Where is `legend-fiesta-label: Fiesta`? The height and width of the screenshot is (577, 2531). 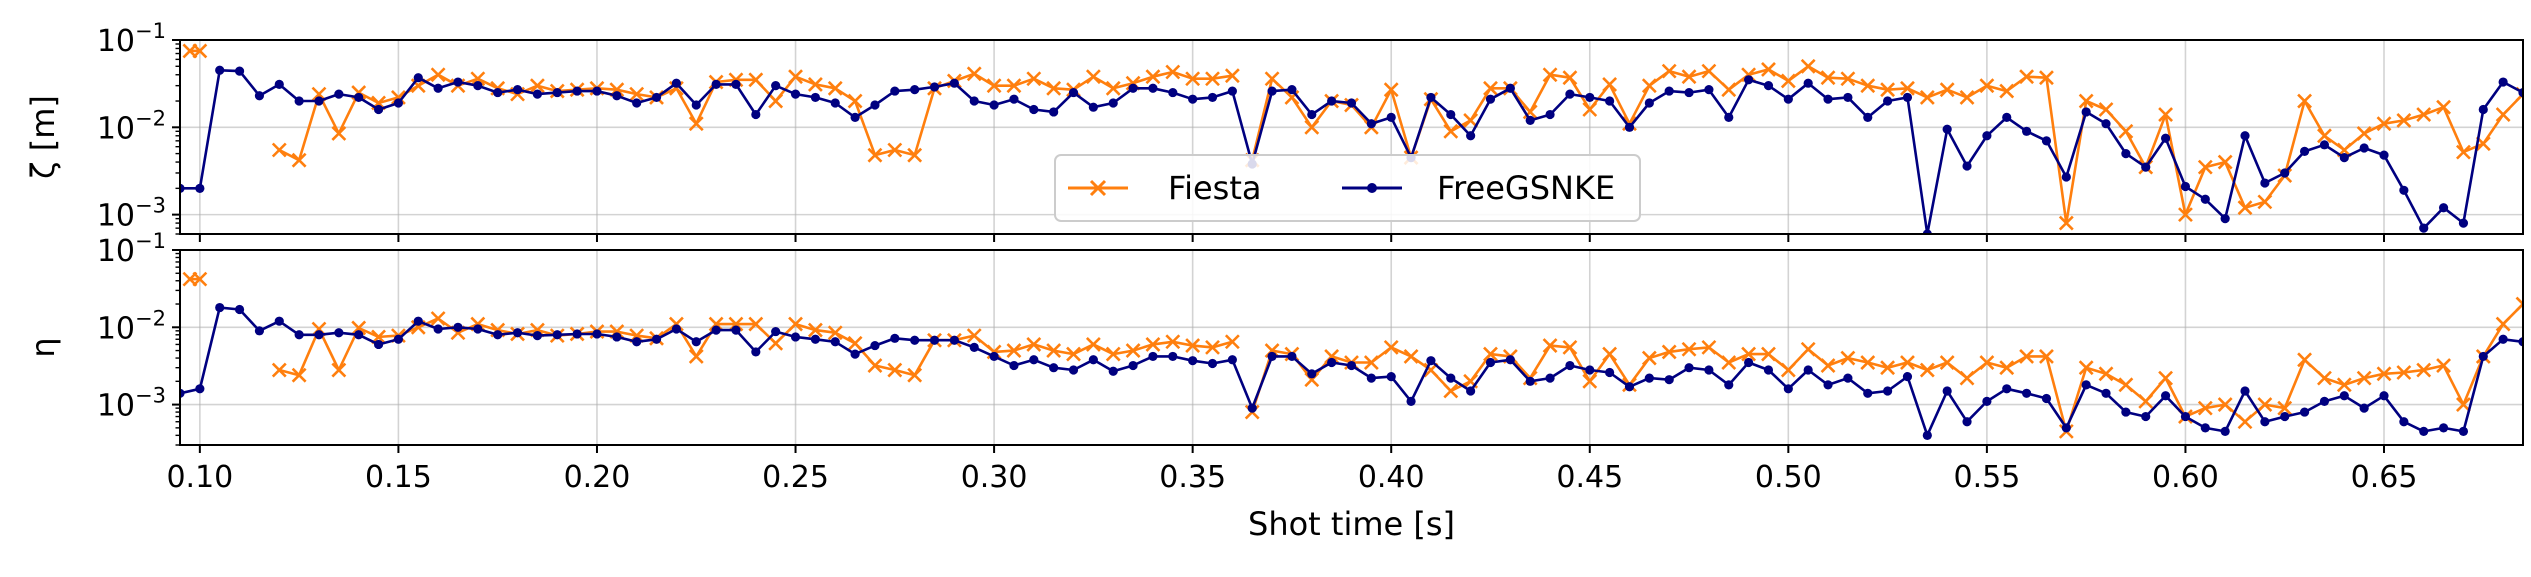 legend-fiesta-label: Fiesta is located at coordinates (1214, 188).